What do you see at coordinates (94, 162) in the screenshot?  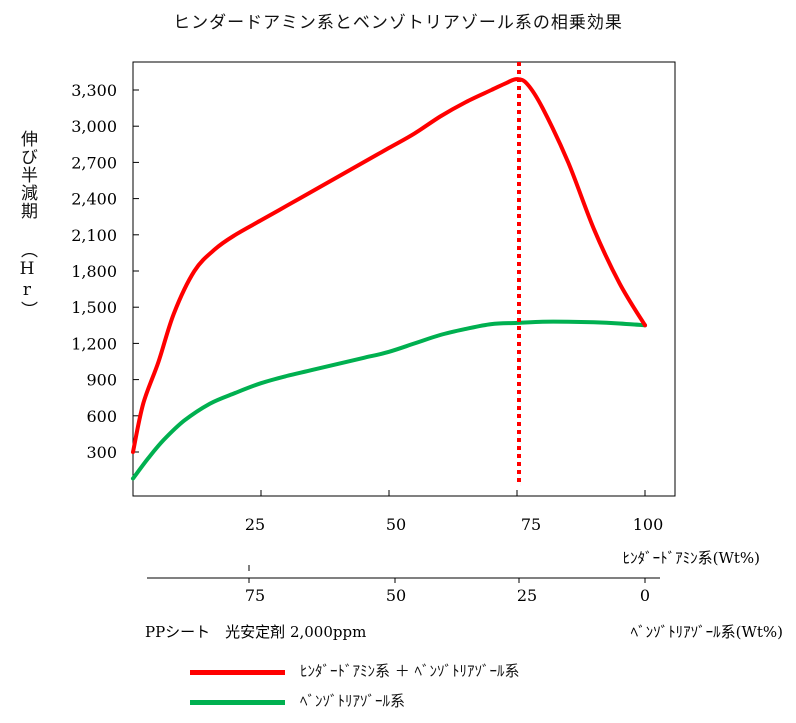 I see `y-tick-label: 2,700` at bounding box center [94, 162].